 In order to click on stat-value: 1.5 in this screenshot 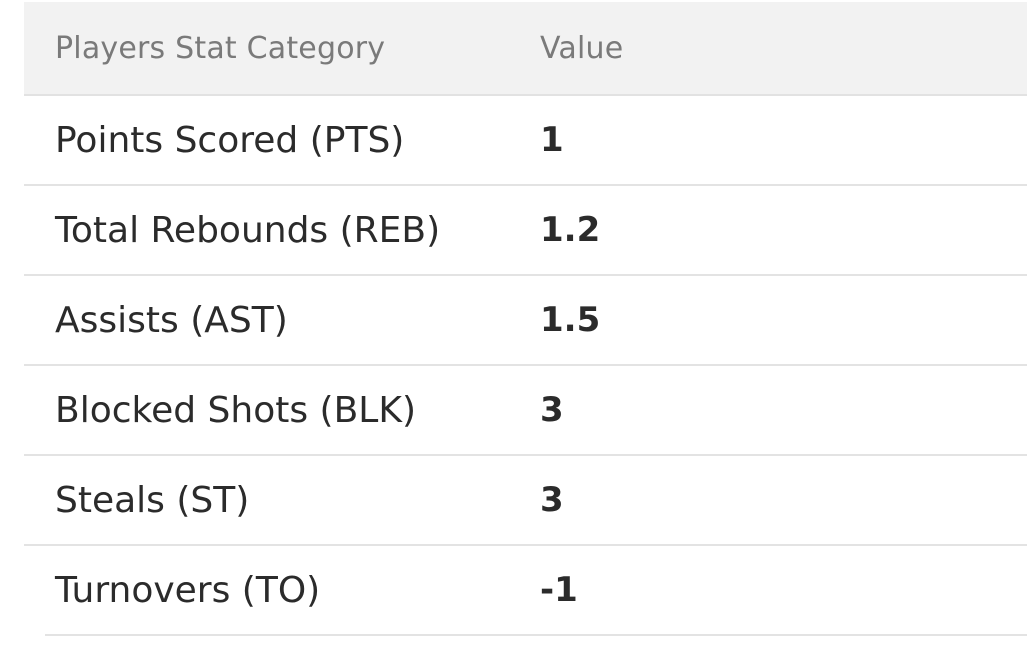, I will do `click(570, 320)`.